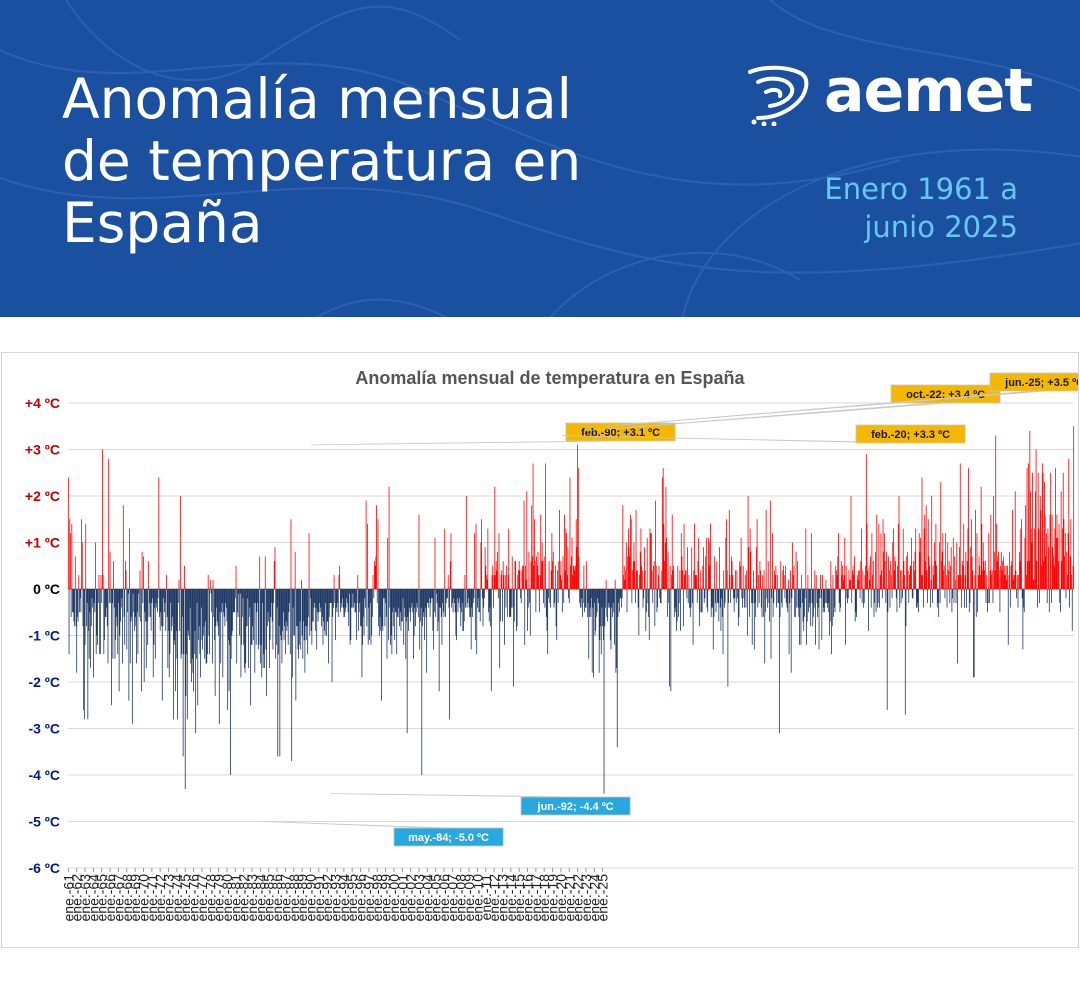  I want to click on x-tick-label: ene.-95, so click(352, 898).